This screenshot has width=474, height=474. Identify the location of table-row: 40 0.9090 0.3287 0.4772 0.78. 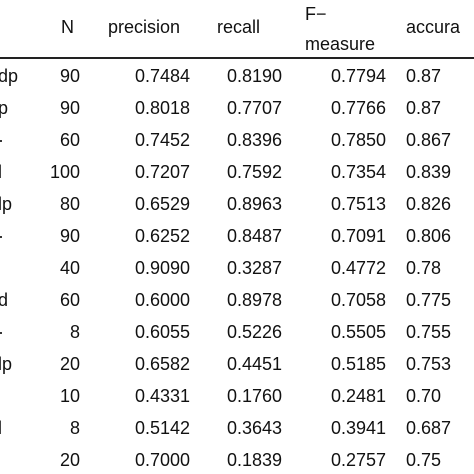
(237, 268).